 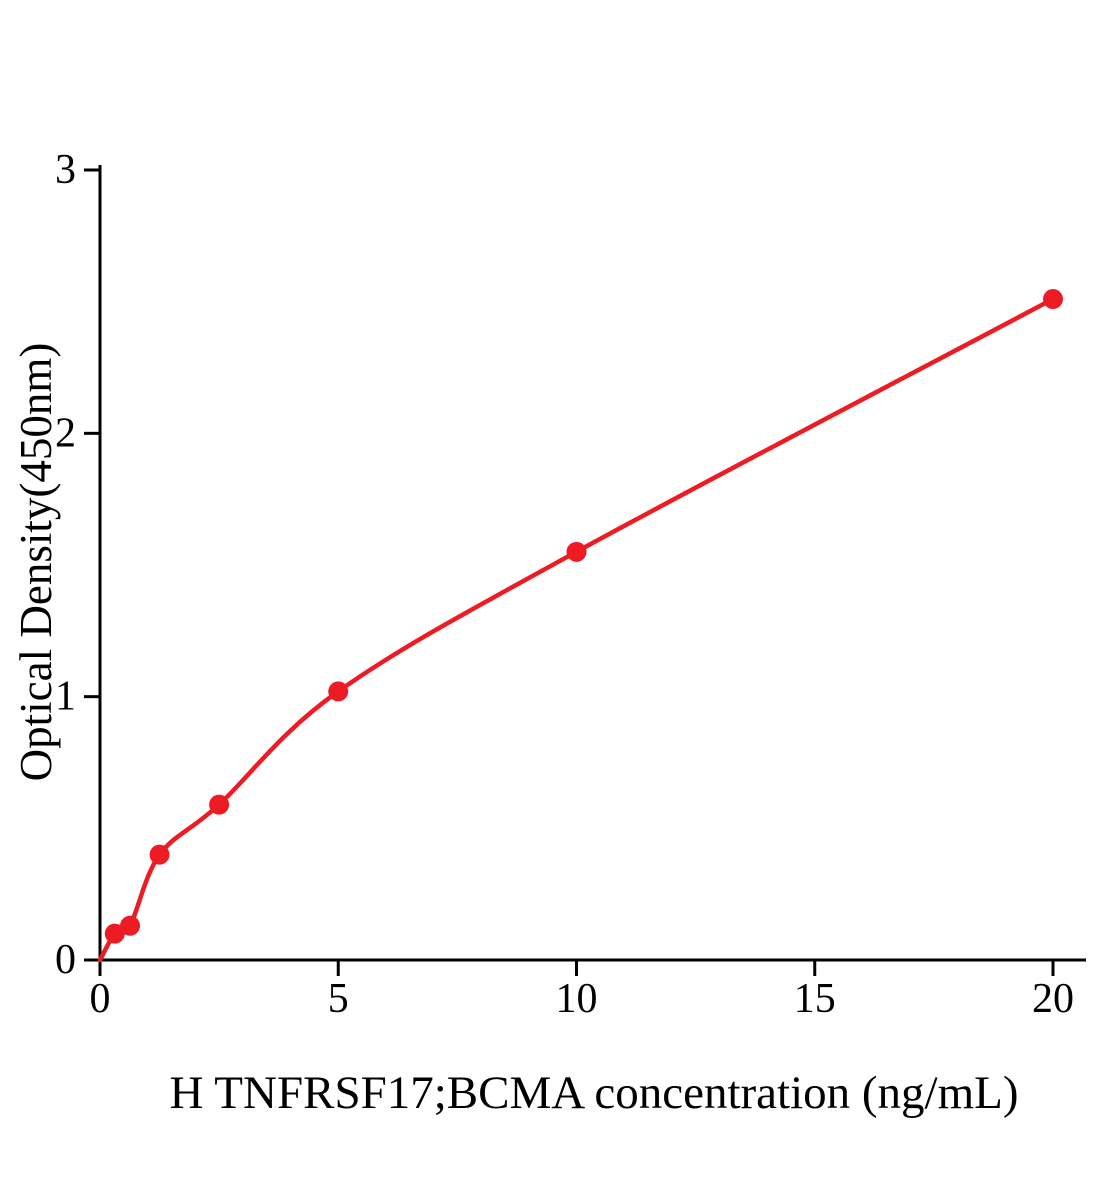 What do you see at coordinates (65, 170) in the screenshot?
I see `y-tick-label: 3` at bounding box center [65, 170].